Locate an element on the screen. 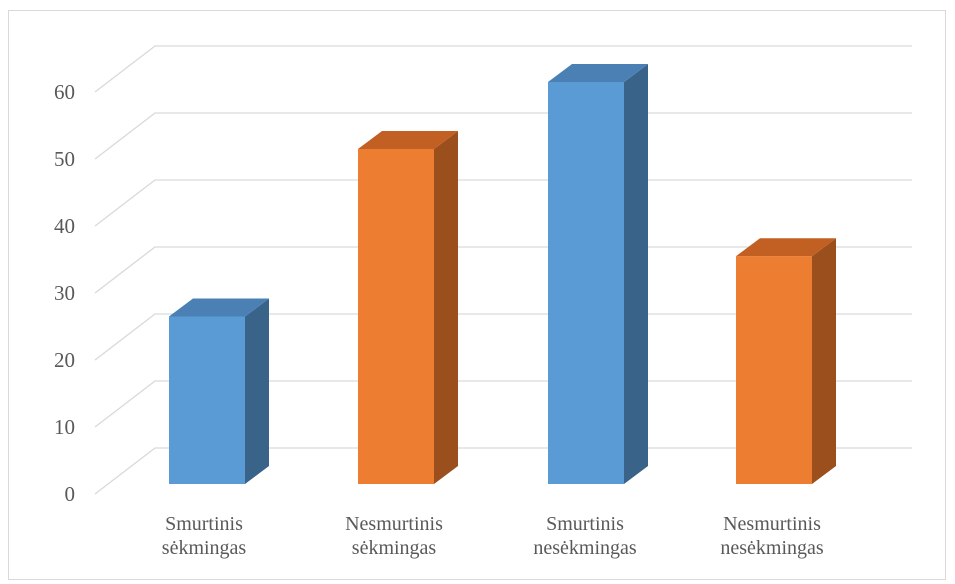 The width and height of the screenshot is (955, 584). y-tick-label: 10 is located at coordinates (64, 427).